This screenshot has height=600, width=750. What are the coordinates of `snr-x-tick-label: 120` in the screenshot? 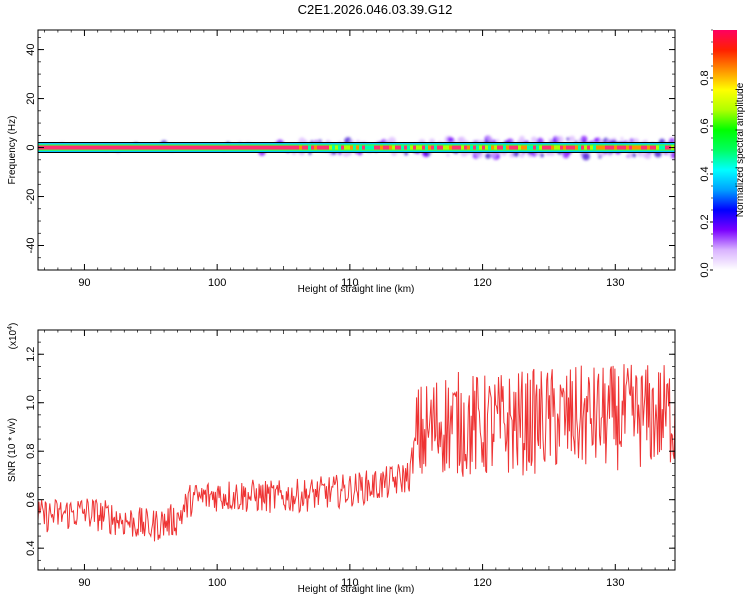 It's located at (482, 583).